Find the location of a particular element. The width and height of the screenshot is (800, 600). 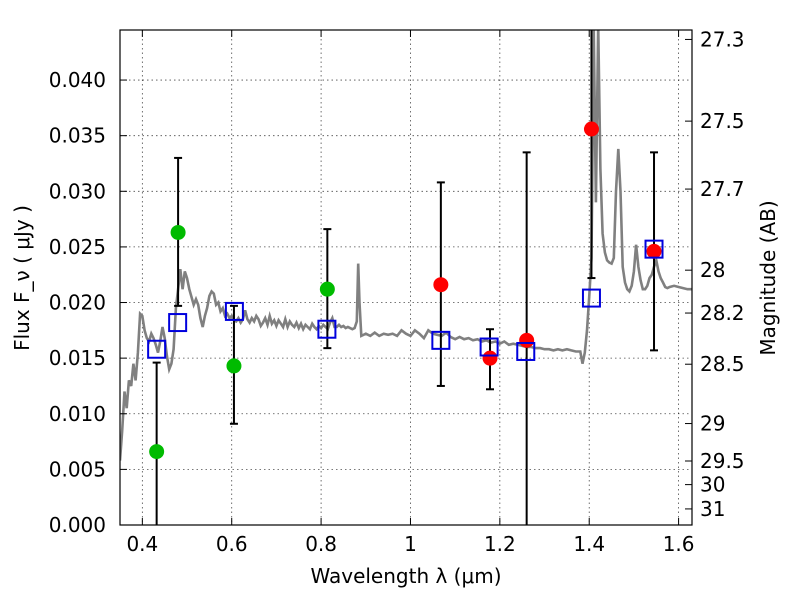

mag-tick-label: 30 is located at coordinates (712, 485).